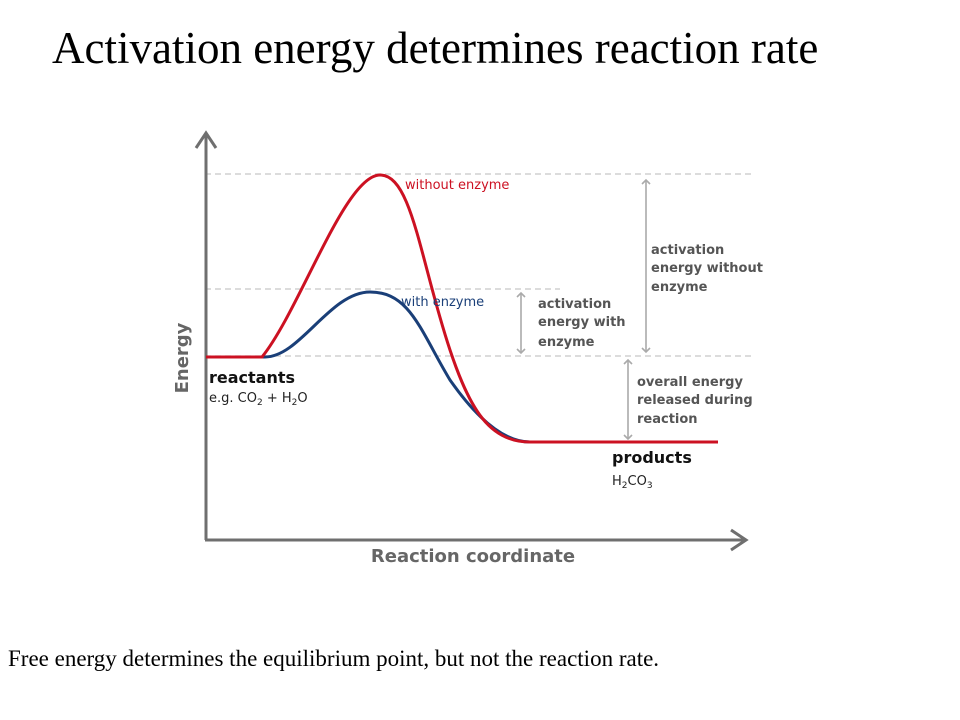 This screenshot has width=960, height=720. I want to click on reactants-example-sub1: 2, so click(260, 403).